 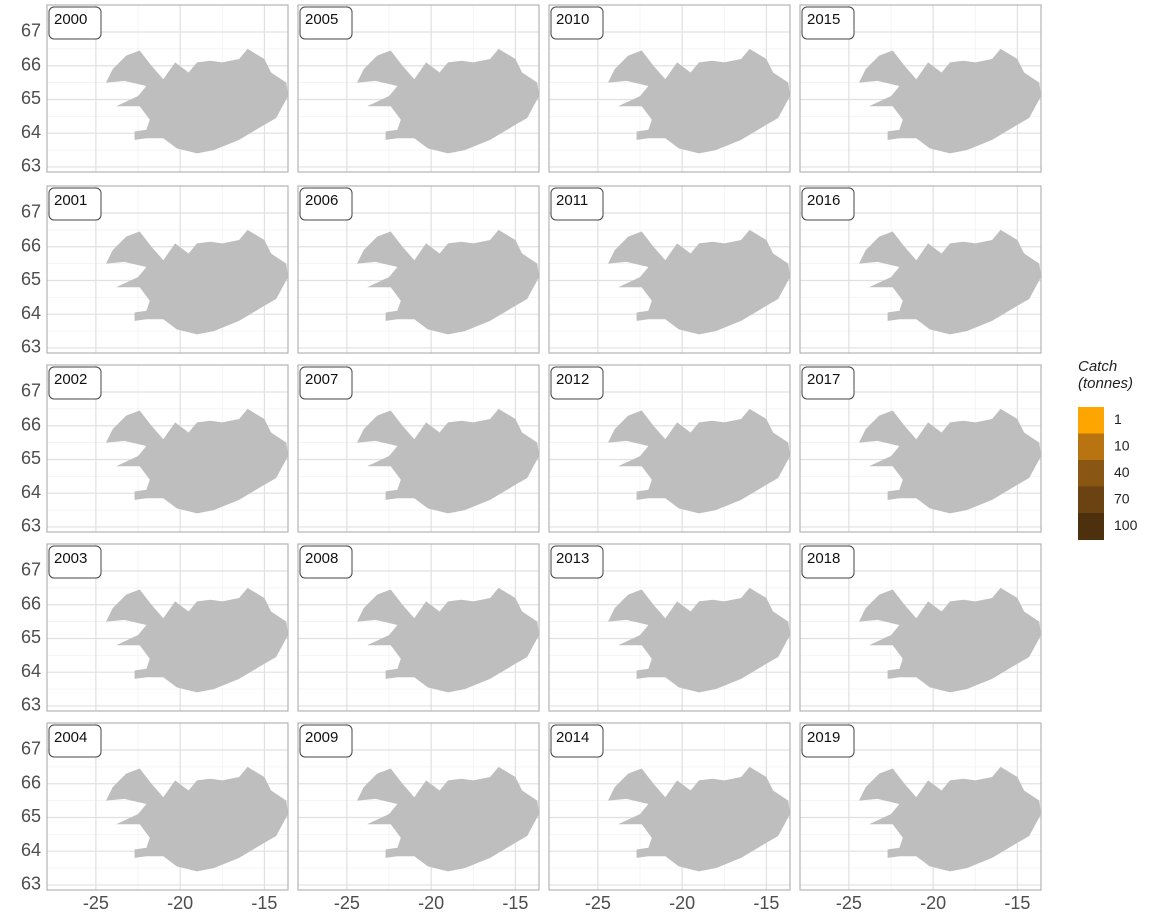 I want to click on facet-label: 2011, so click(x=572, y=200).